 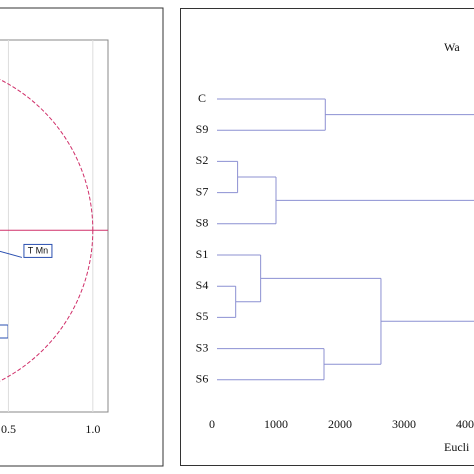 What do you see at coordinates (340, 424) in the screenshot?
I see `x-tick-label: 2000` at bounding box center [340, 424].